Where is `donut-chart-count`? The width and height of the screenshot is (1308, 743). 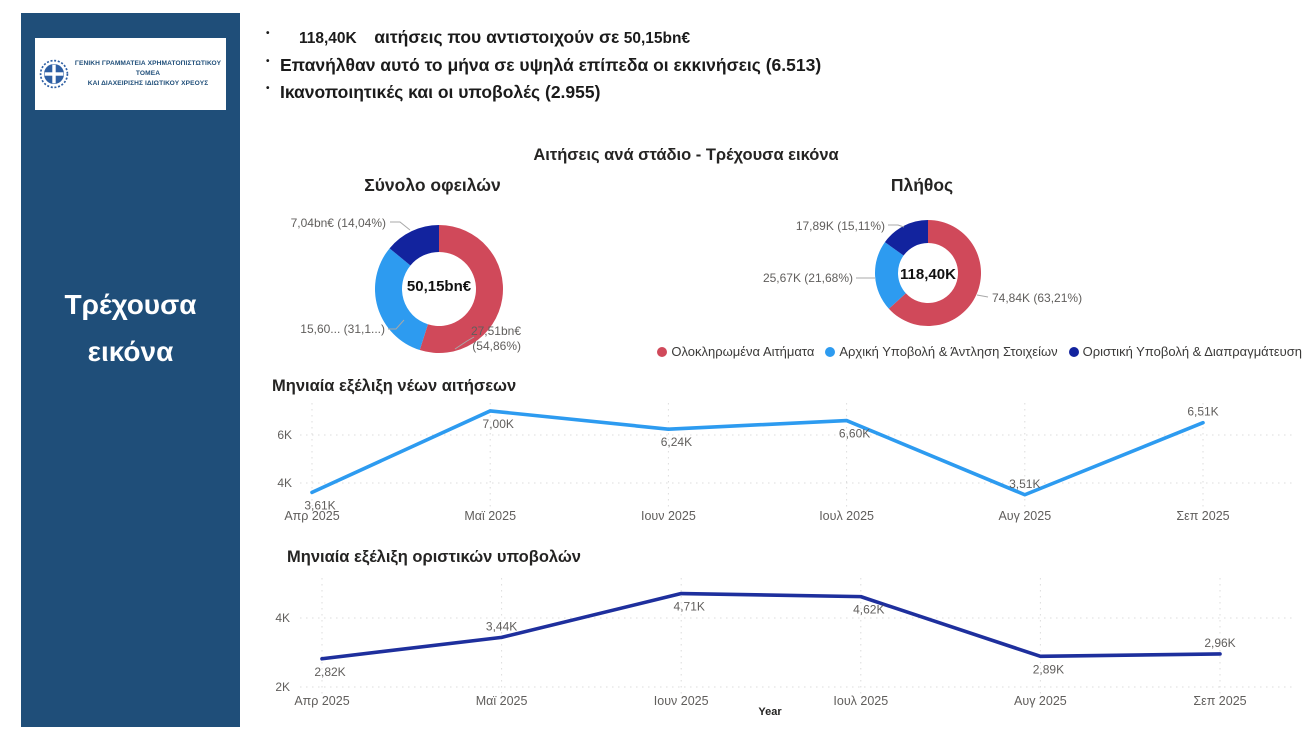
donut-chart-count is located at coordinates (935, 275).